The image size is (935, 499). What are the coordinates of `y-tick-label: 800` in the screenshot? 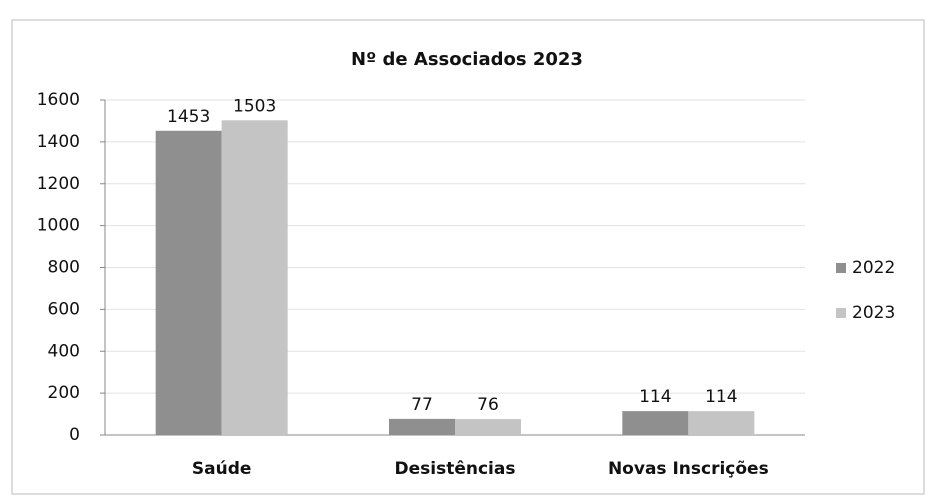 It's located at (64, 268).